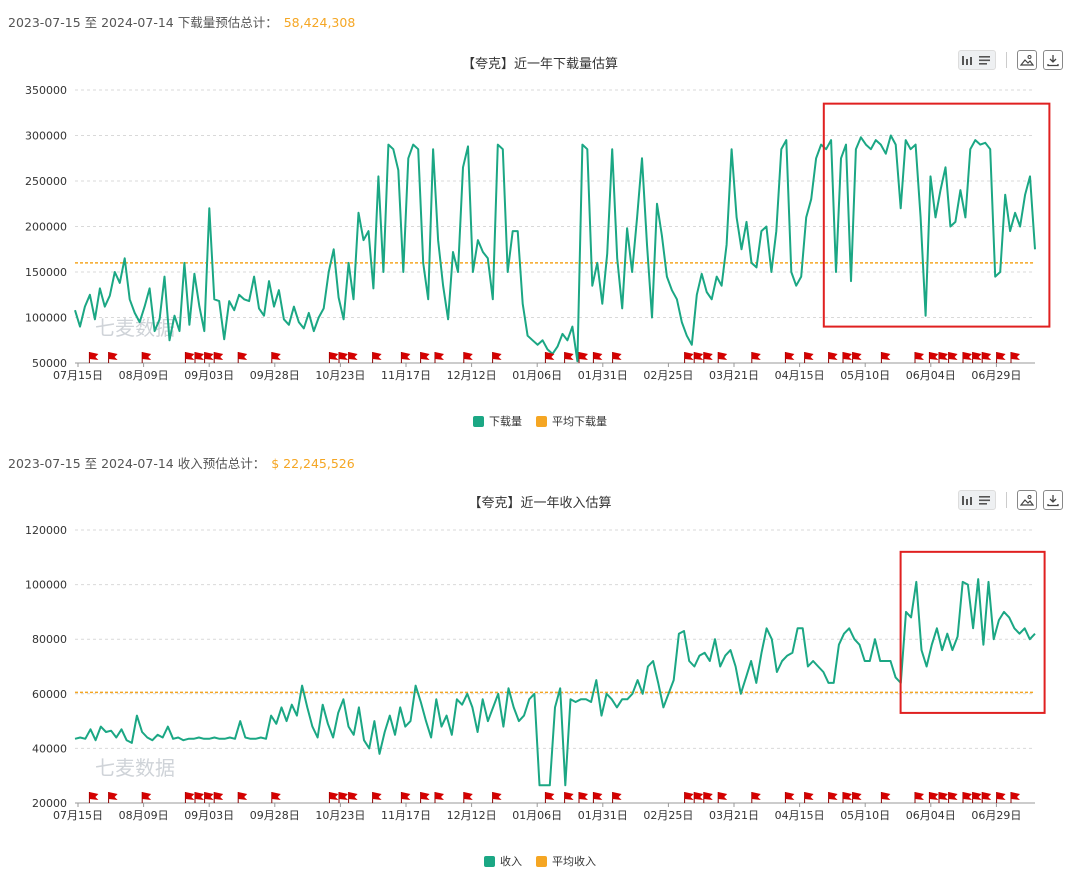  What do you see at coordinates (46, 227) in the screenshot?
I see `y-tick-label: 200000` at bounding box center [46, 227].